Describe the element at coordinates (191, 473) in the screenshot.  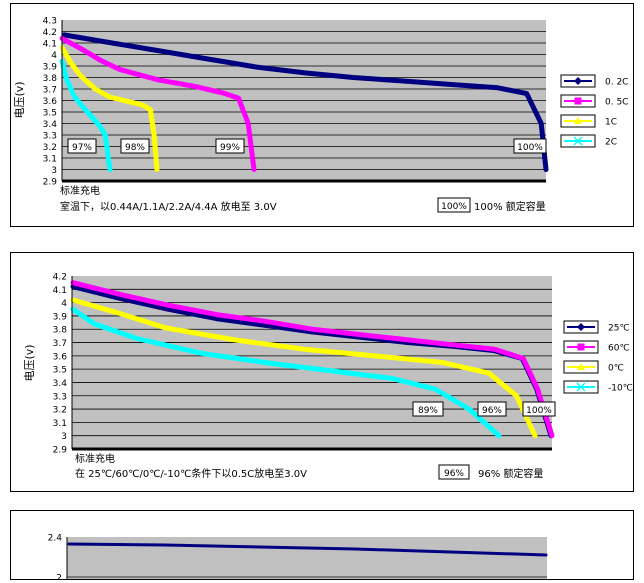
I see `chart-2-footer-line2: 在 25℃/60℃/0℃/-10℃条件下以0.5C放电至3.0V` at that location.